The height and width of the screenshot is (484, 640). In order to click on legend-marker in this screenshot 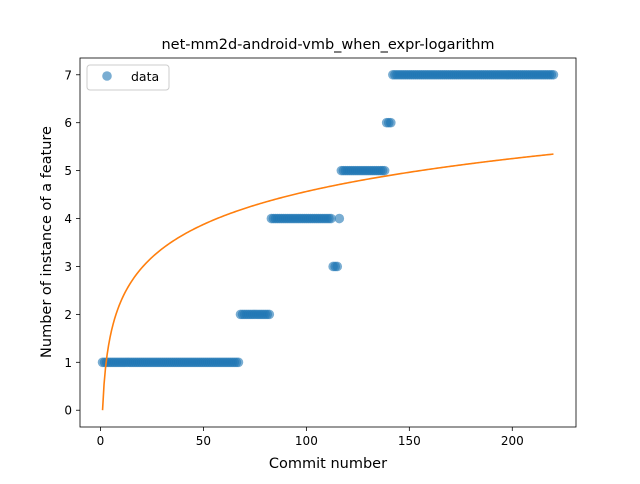, I will do `click(107, 76)`.